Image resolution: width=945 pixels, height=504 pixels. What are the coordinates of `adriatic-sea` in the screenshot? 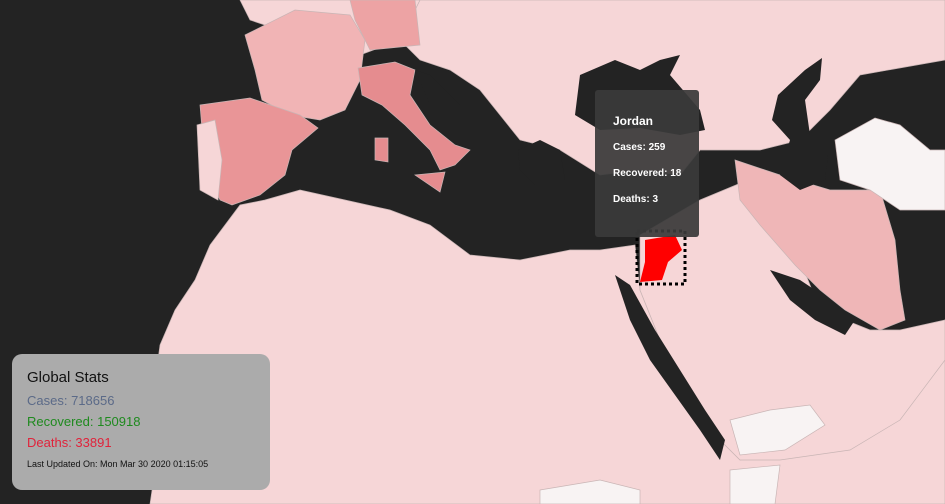 It's located at (446, 105).